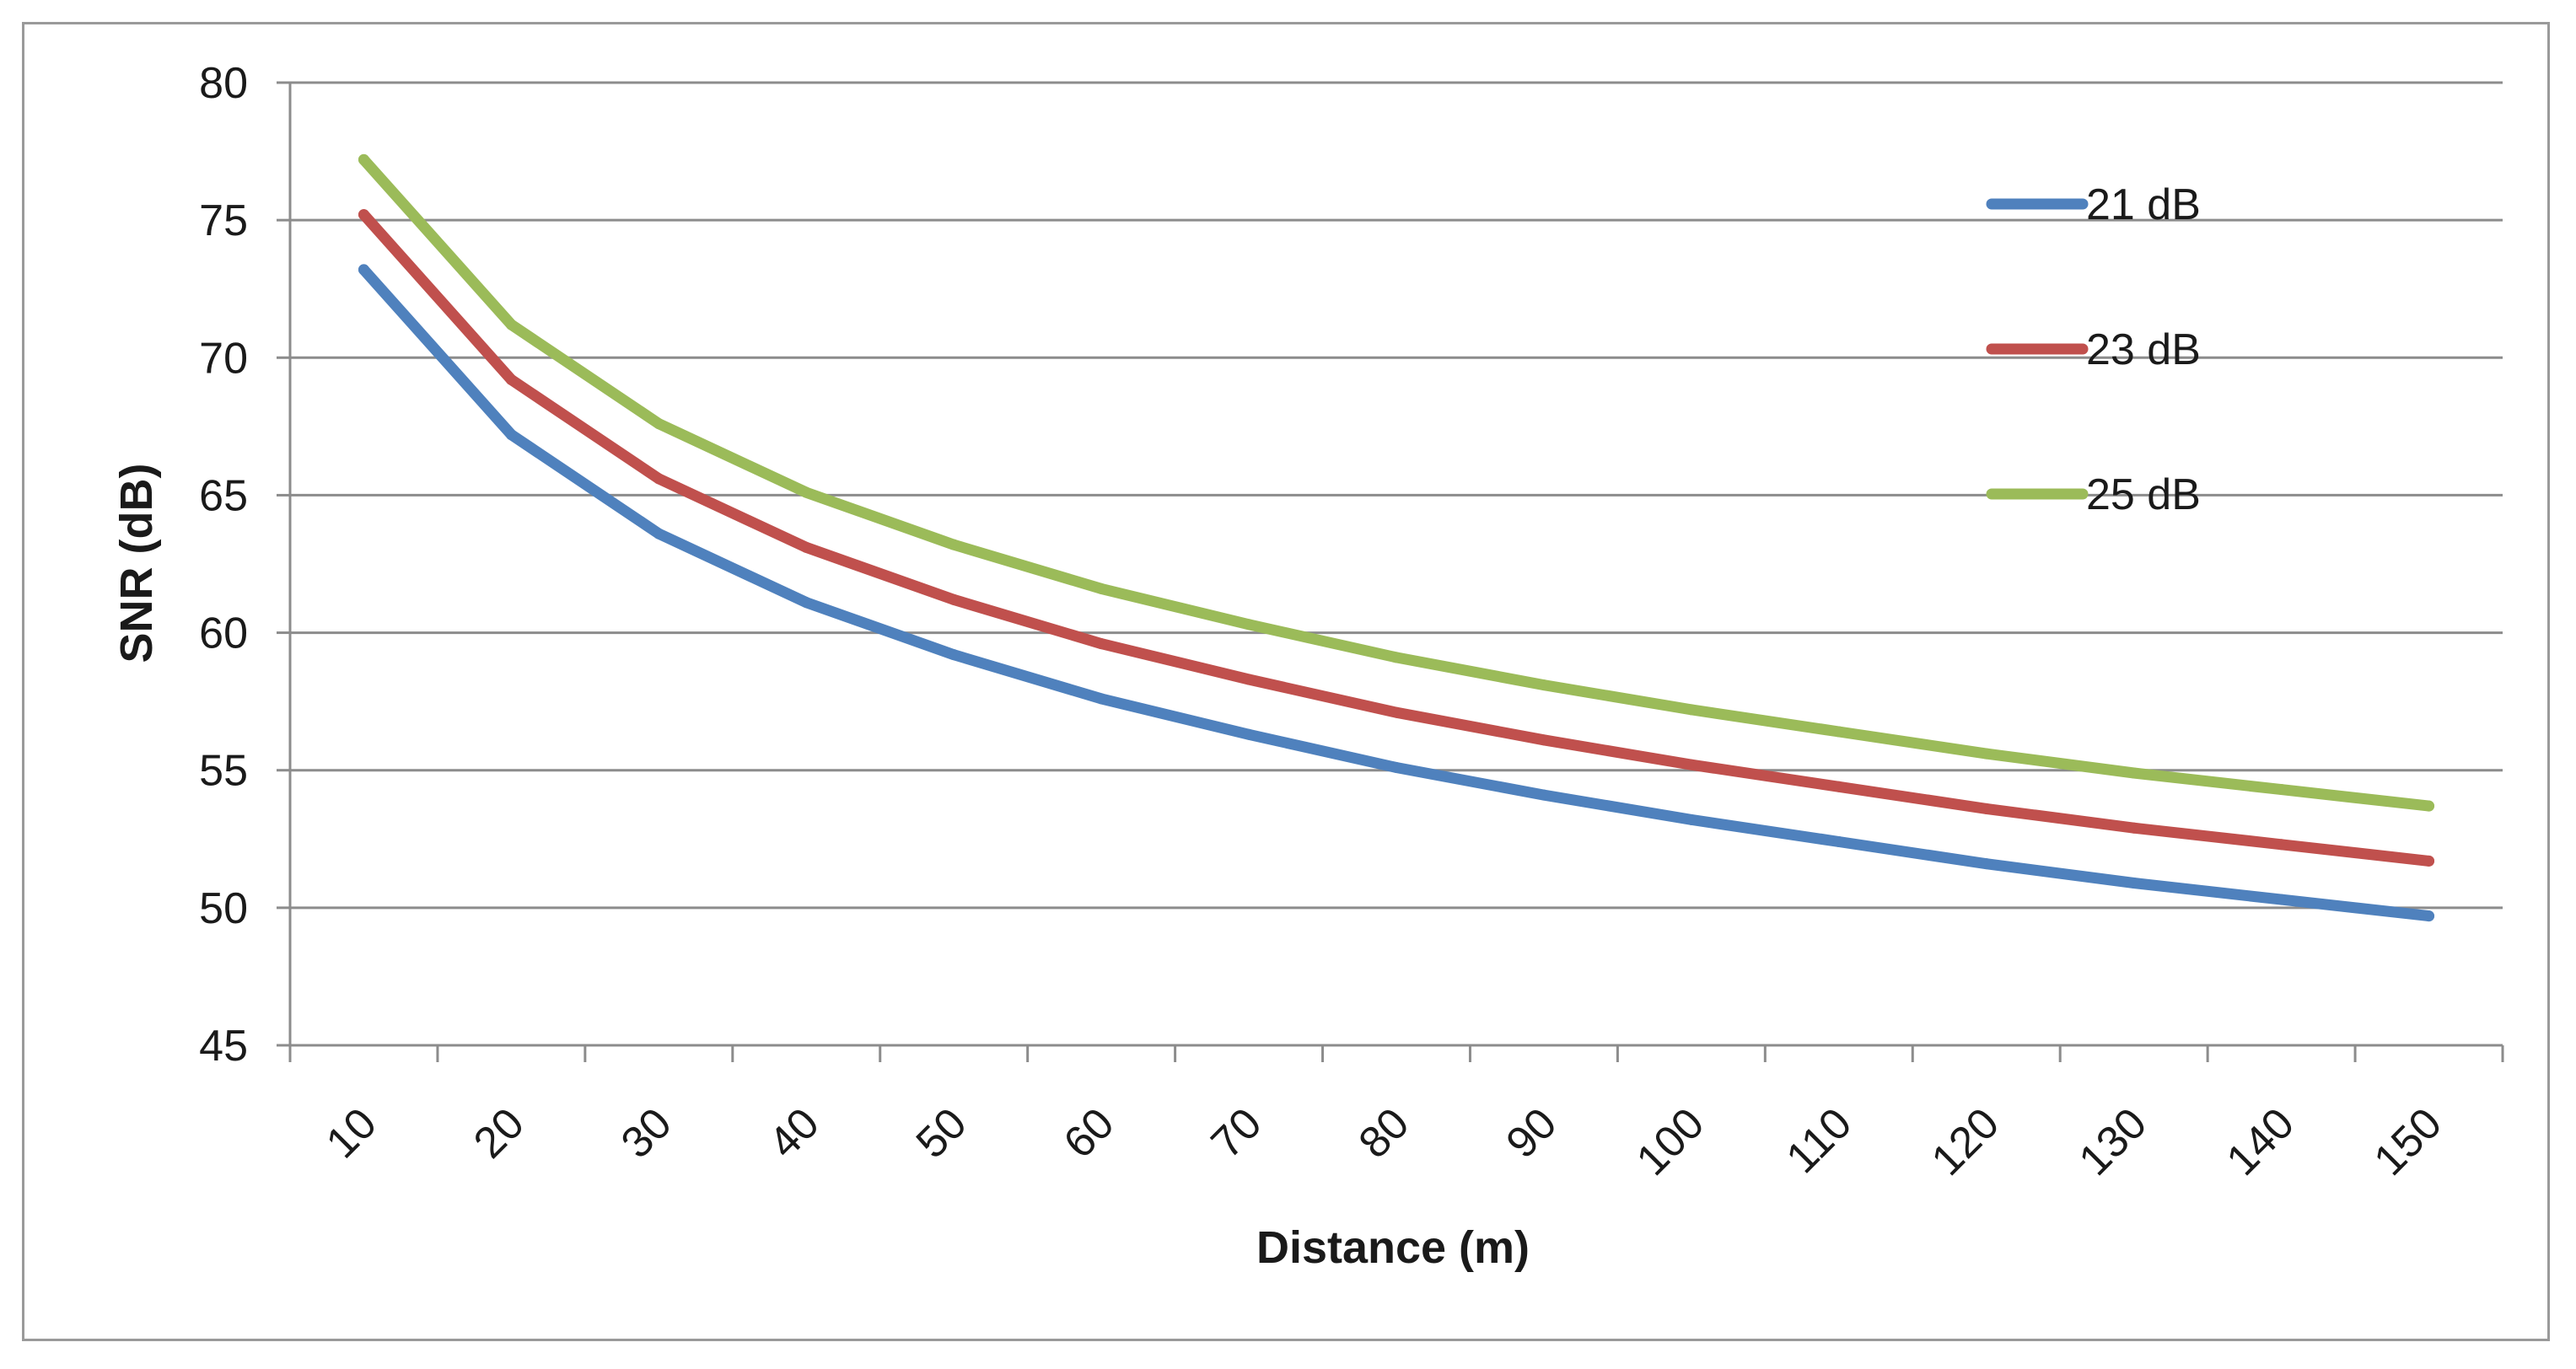  What do you see at coordinates (1089, 1133) in the screenshot?
I see `x-tick-label: 60` at bounding box center [1089, 1133].